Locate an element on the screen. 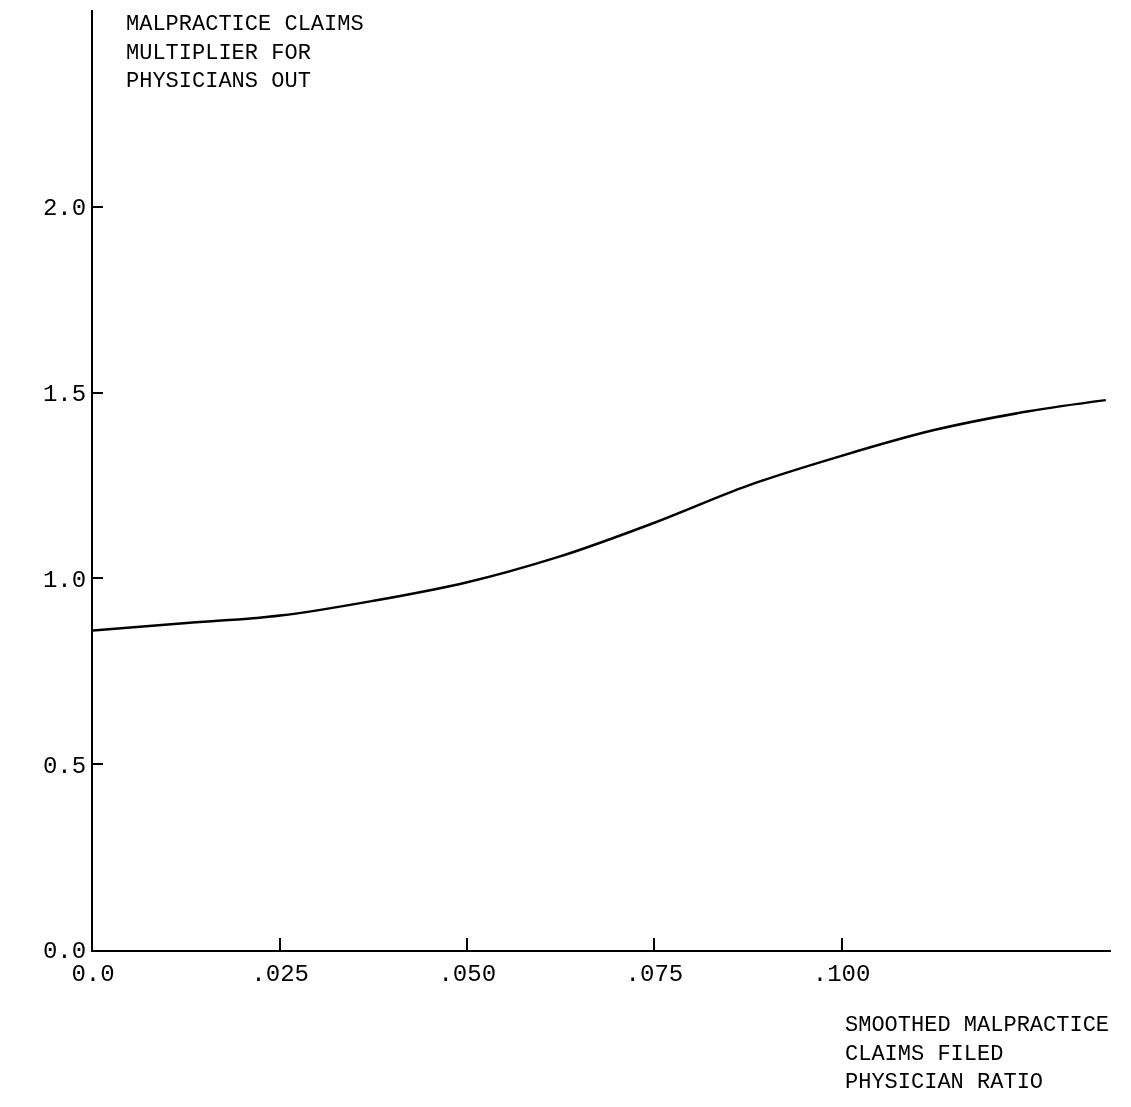 The width and height of the screenshot is (1131, 1107). x-tick-label: .050 is located at coordinates (467, 974).